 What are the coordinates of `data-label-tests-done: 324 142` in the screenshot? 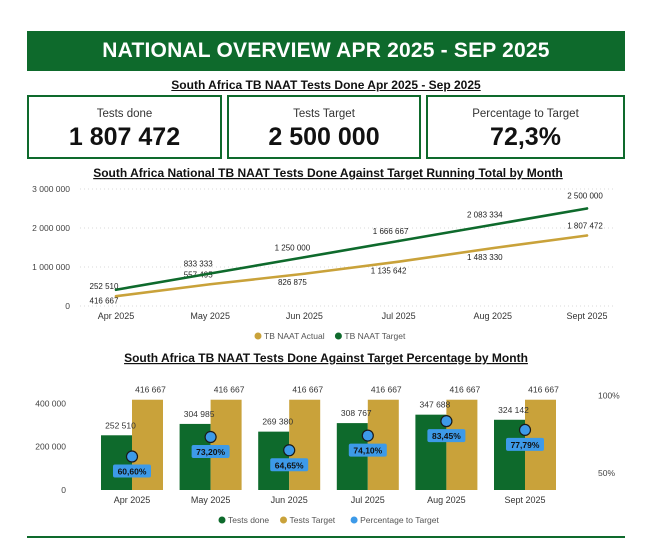 It's located at (513, 410).